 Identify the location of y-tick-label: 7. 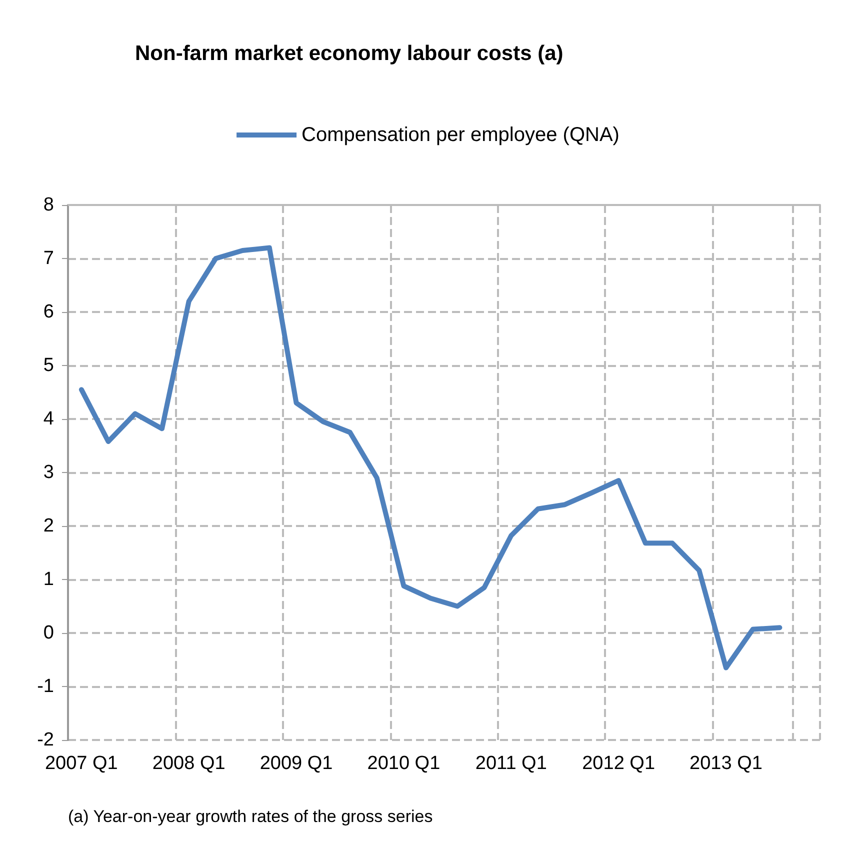
(48, 258).